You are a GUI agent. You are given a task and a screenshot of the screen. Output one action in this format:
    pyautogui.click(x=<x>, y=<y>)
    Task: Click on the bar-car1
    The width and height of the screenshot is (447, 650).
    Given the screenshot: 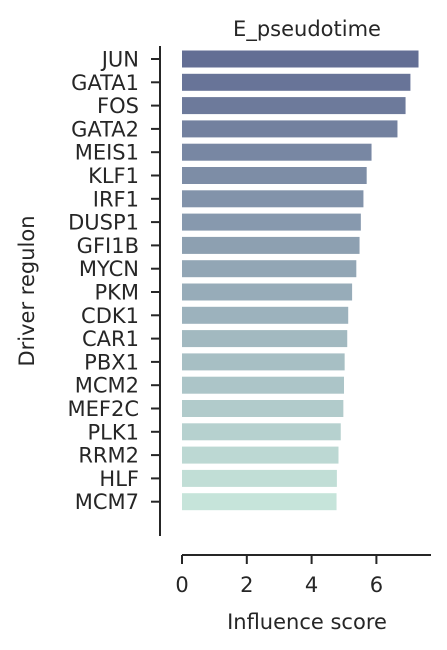 What is the action you would take?
    pyautogui.click(x=265, y=339)
    